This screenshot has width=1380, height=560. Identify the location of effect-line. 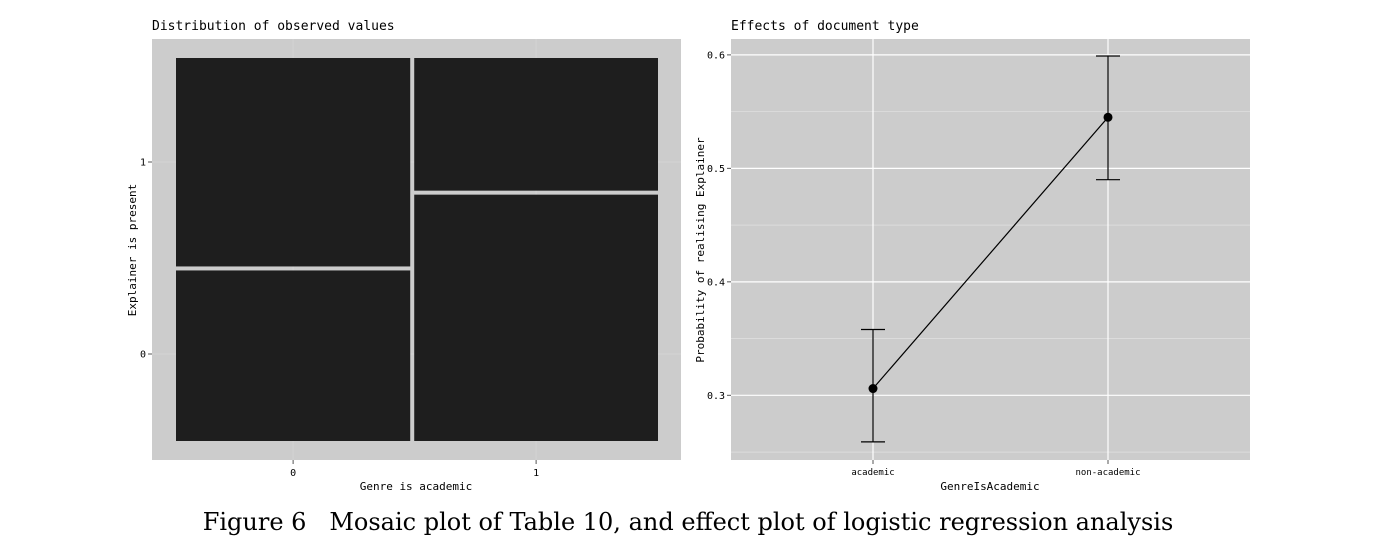
(990, 252).